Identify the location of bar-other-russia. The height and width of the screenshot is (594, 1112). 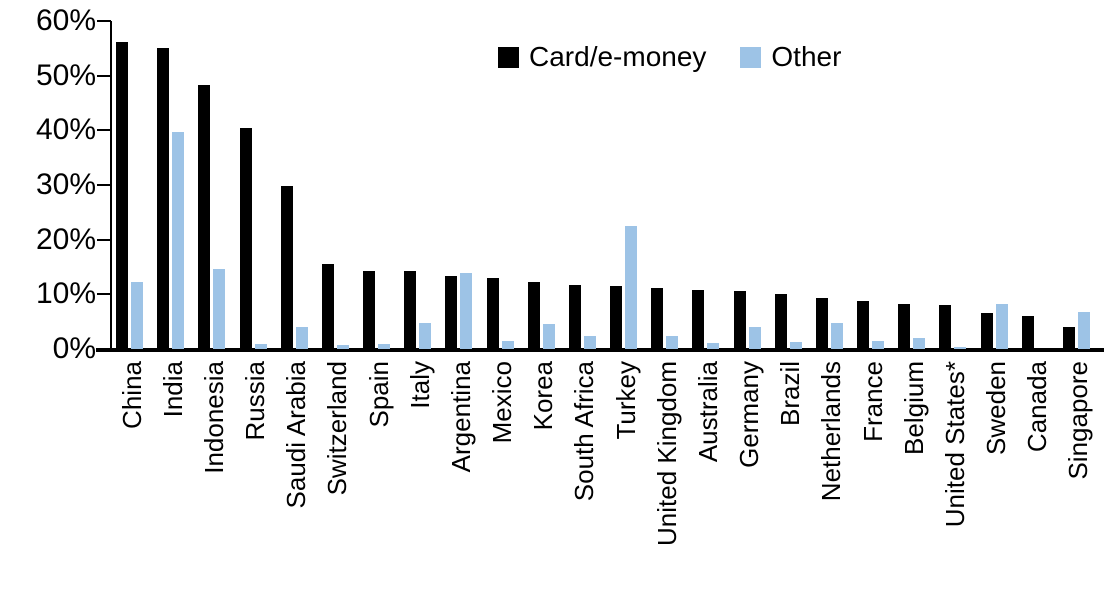
(260, 346).